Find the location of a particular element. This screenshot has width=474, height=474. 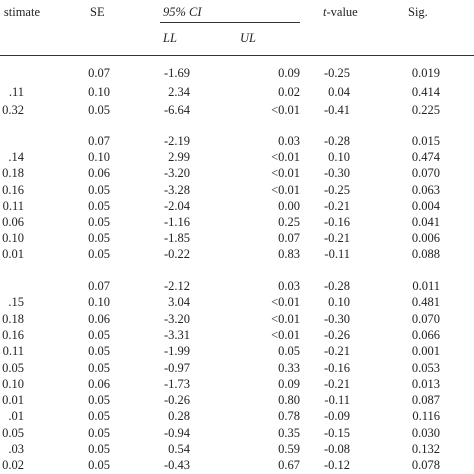

cell-t-value: 0.10 is located at coordinates (339, 302).